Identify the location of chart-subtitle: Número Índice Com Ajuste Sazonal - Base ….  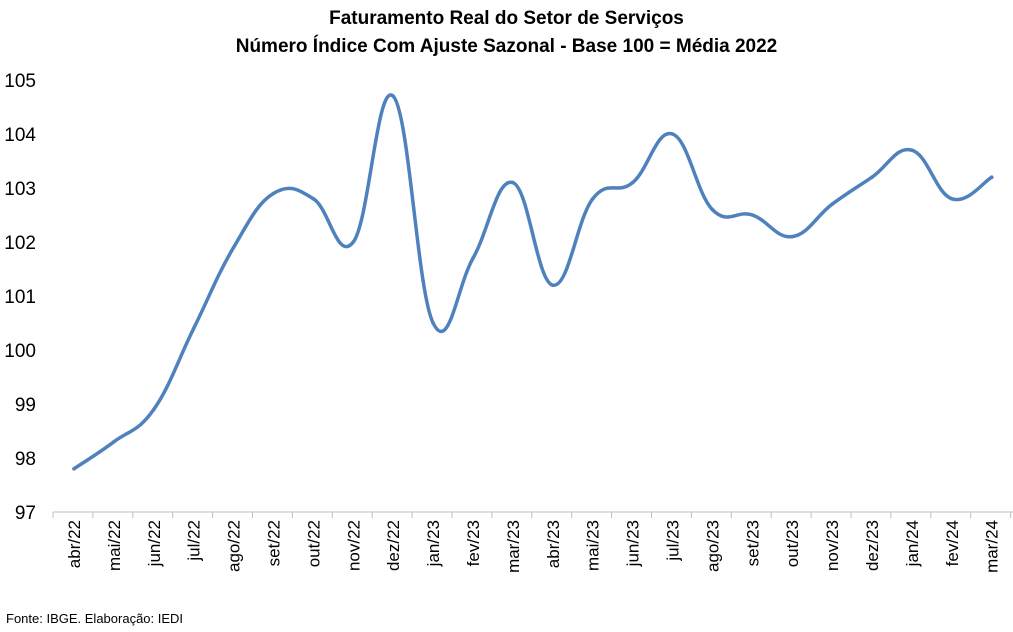
(506, 46).